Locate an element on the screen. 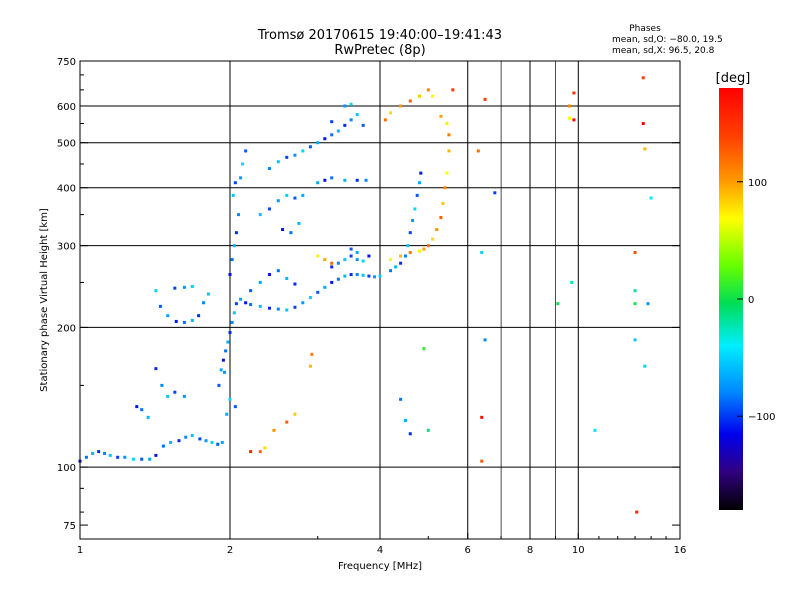 This screenshot has height=604, width=800. x-tick-label: 8 is located at coordinates (530, 550).